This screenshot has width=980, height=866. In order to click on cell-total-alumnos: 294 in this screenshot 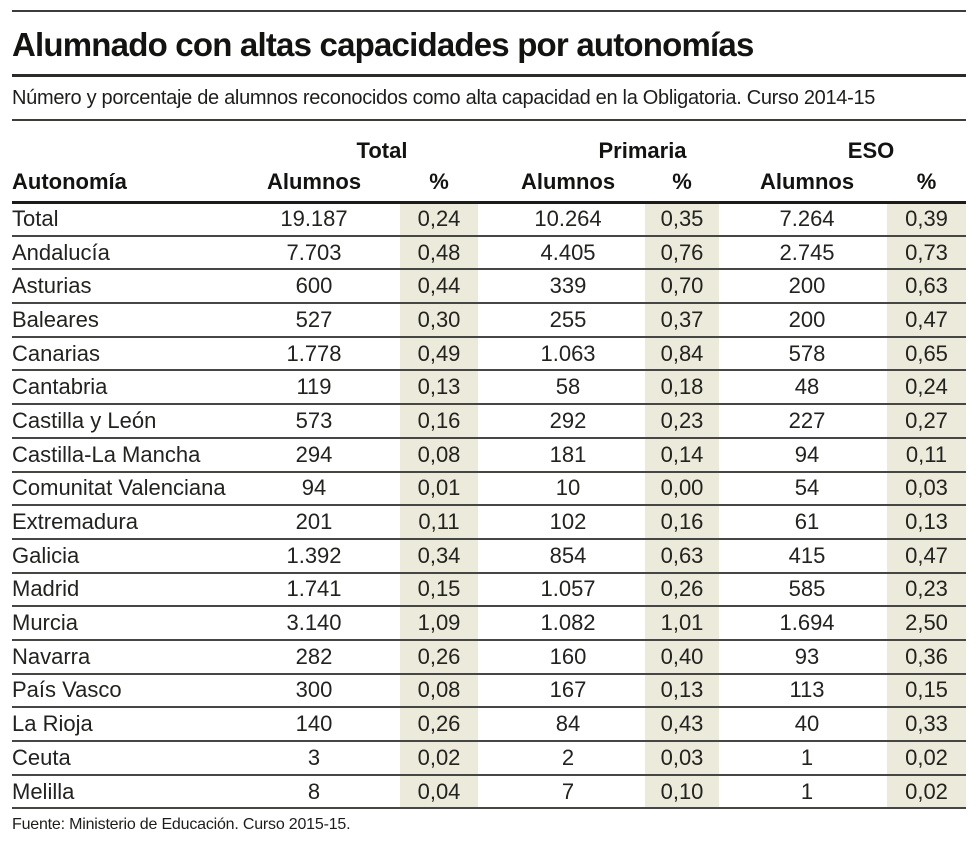, I will do `click(324, 455)`.